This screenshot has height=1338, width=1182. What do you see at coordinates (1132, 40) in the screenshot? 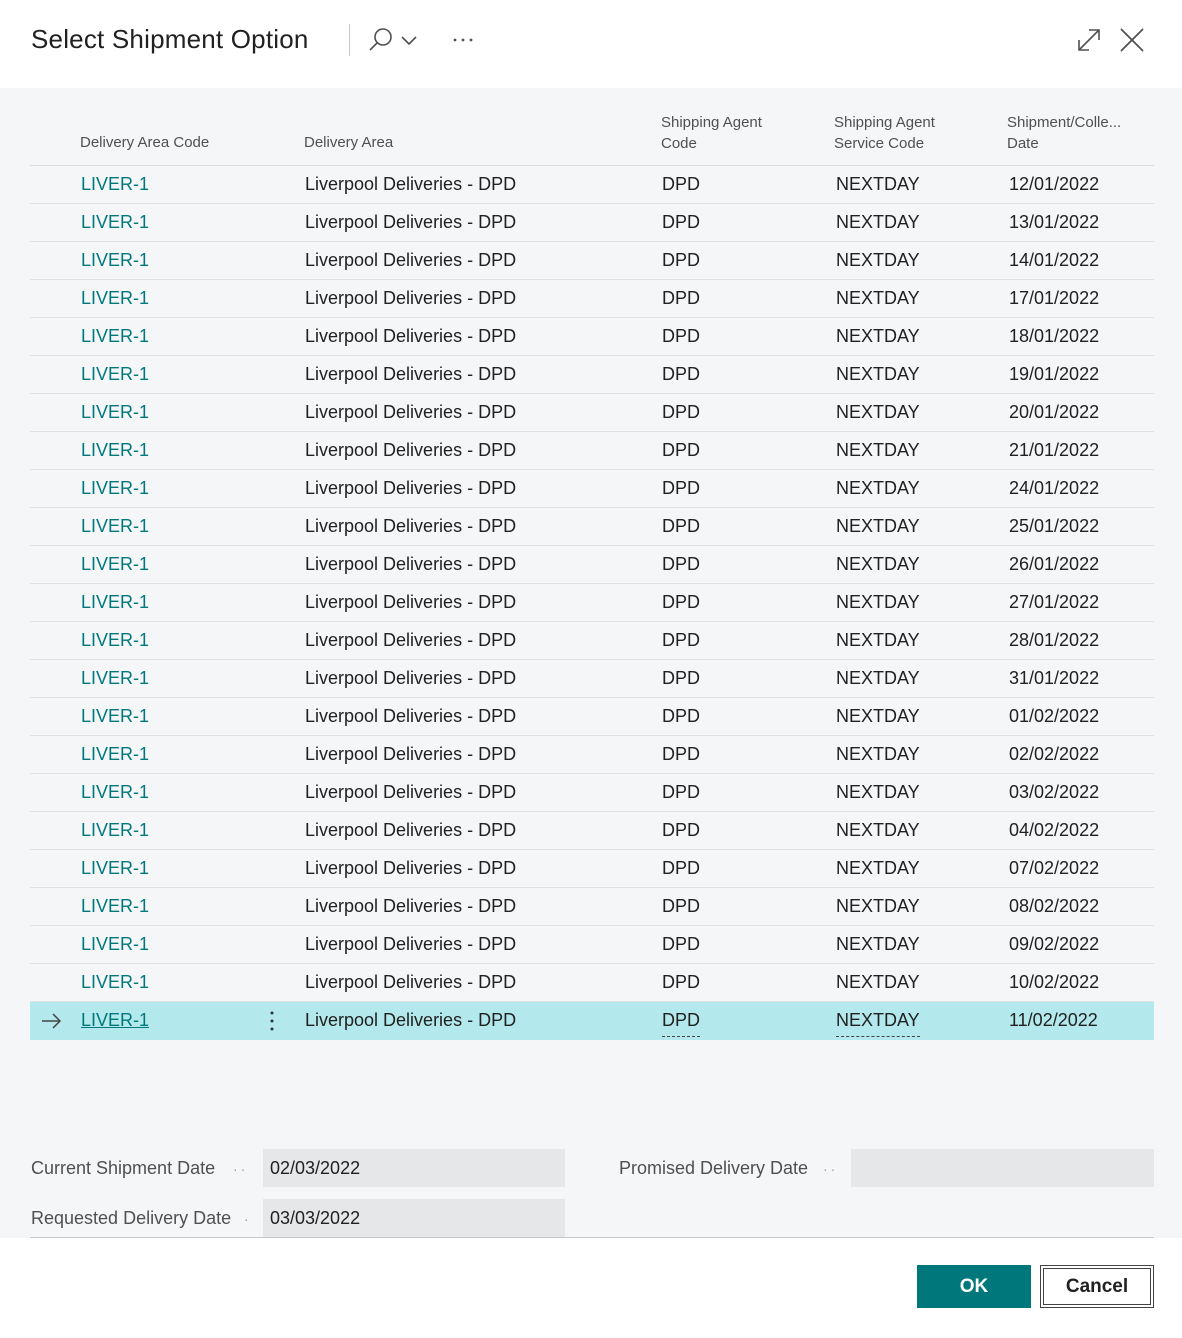
I see `close-button` at bounding box center [1132, 40].